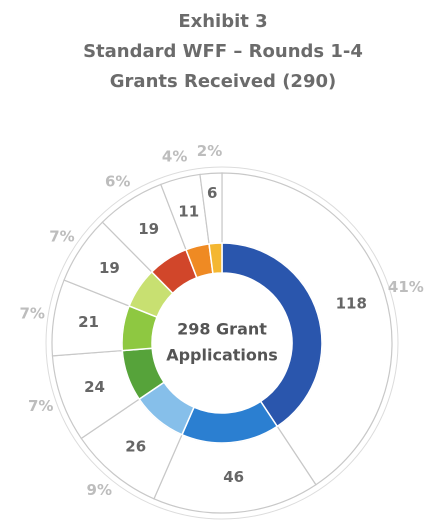  What do you see at coordinates (406, 287) in the screenshot?
I see `percent-label: 41%` at bounding box center [406, 287].